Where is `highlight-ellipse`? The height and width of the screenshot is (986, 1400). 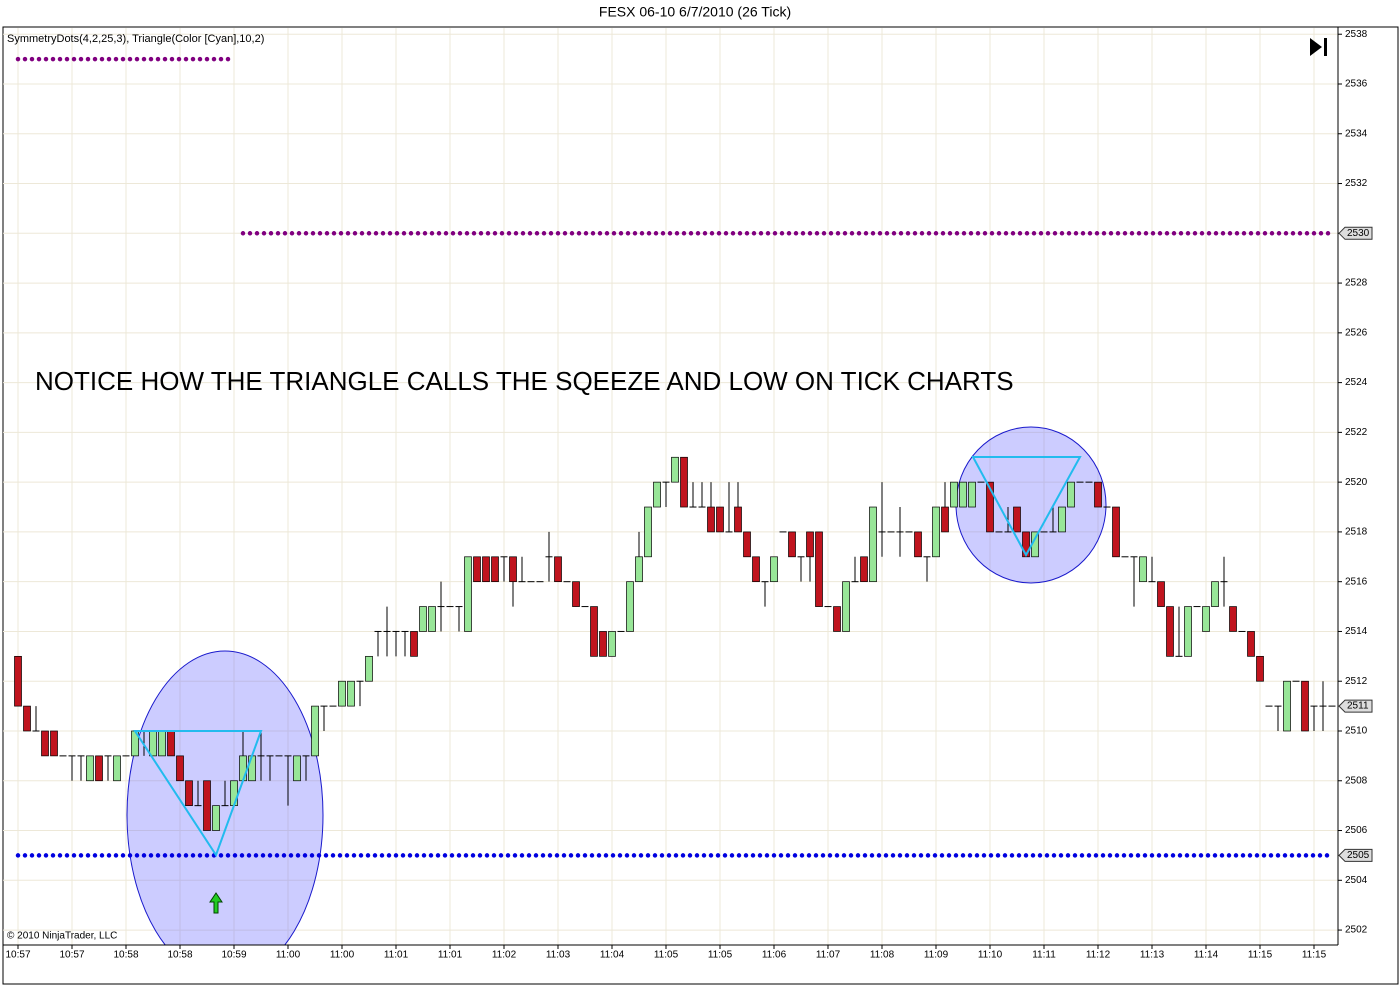
highlight-ellipse is located at coordinates (225, 797).